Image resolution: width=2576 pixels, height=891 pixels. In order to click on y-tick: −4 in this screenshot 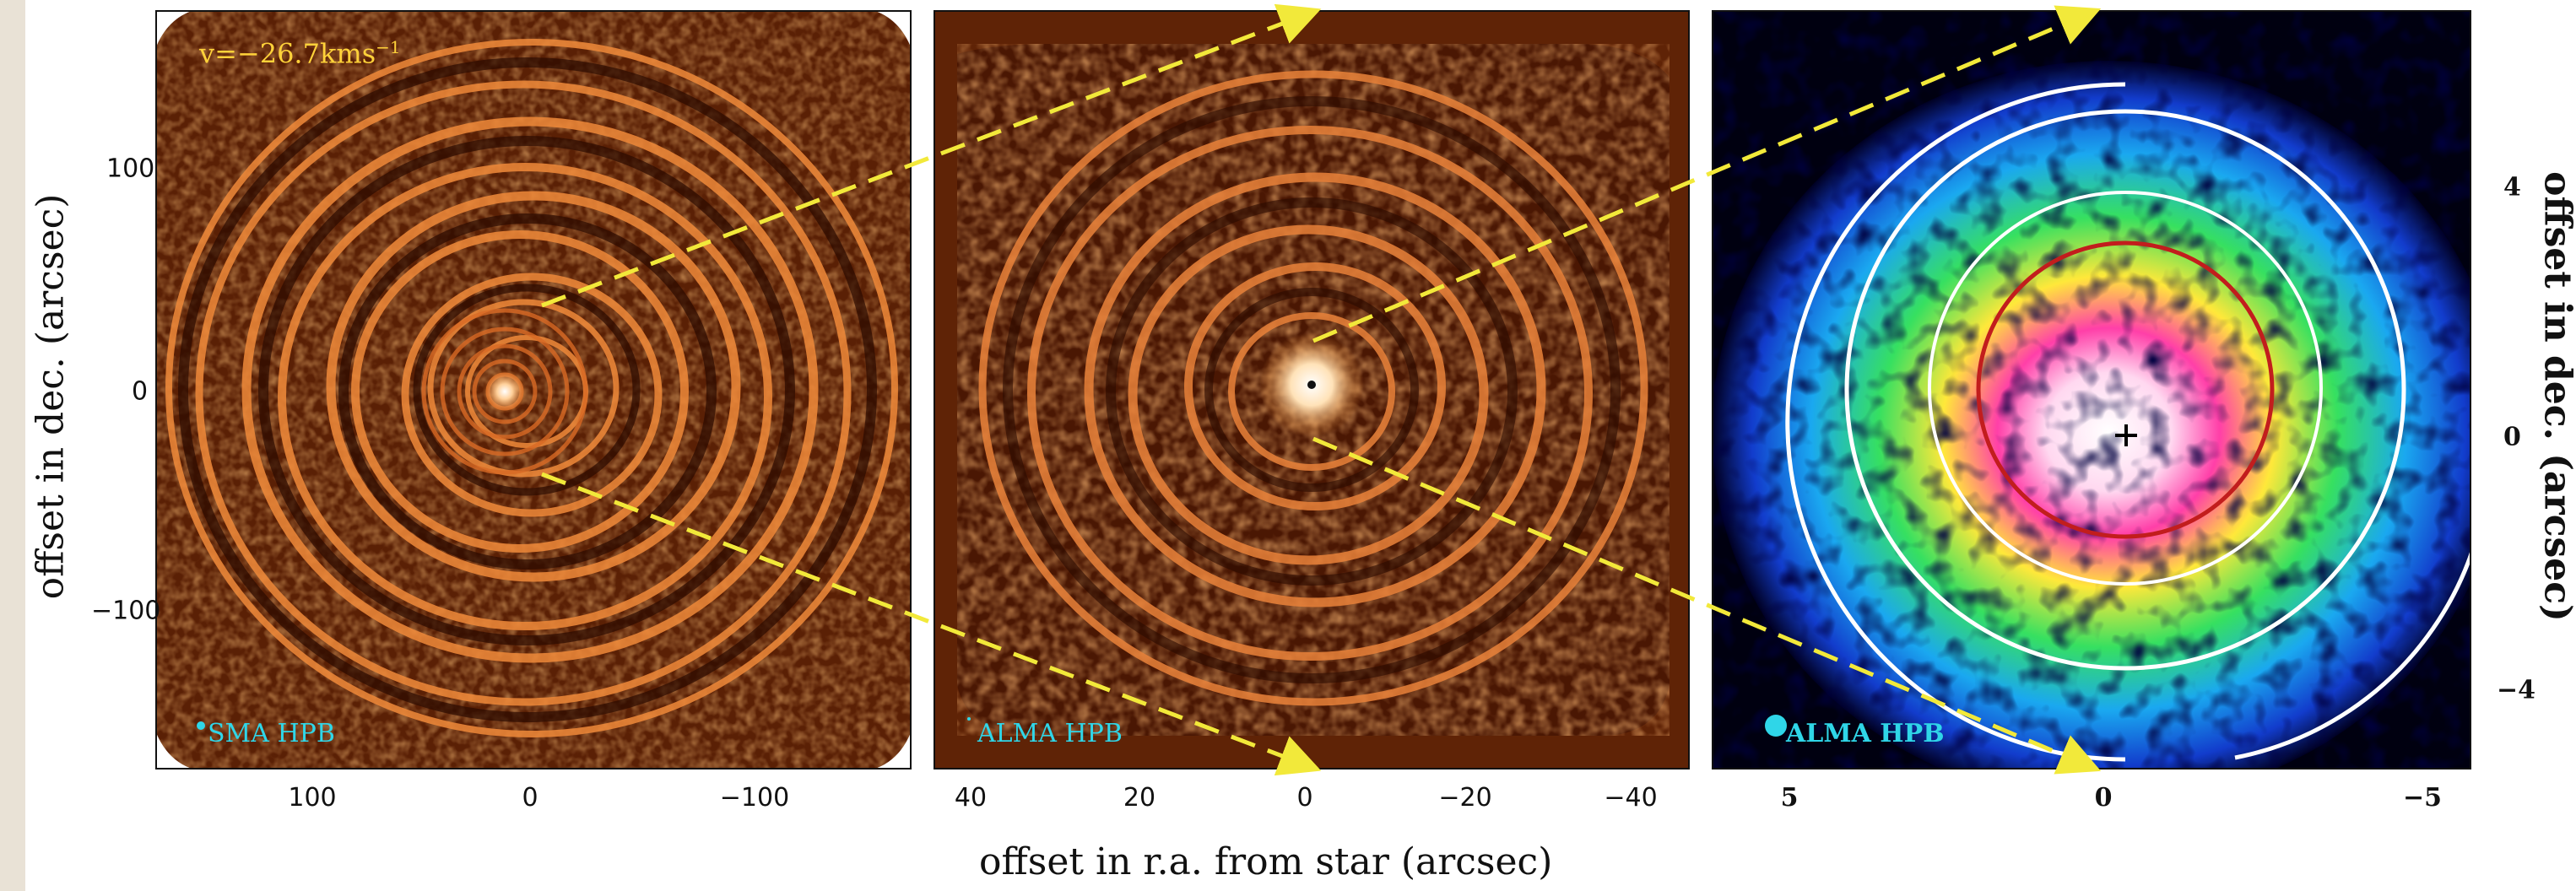, I will do `click(2516, 690)`.